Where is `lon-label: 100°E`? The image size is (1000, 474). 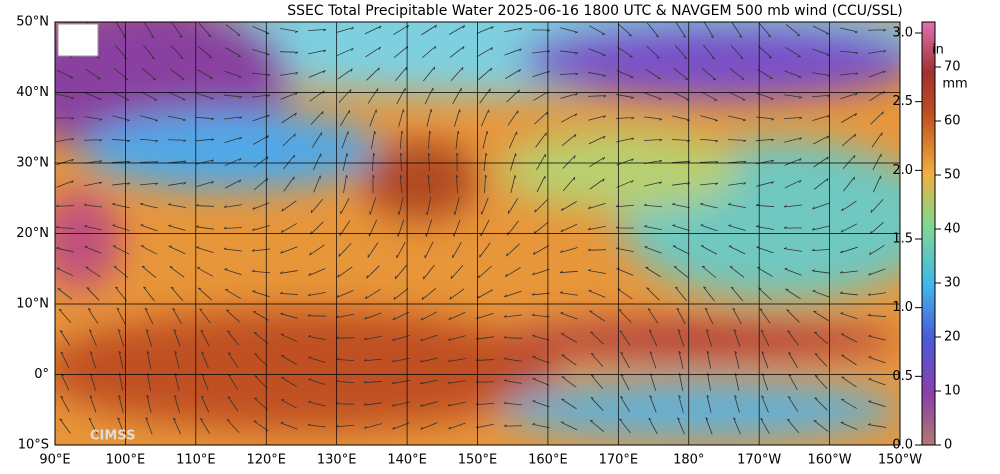 lon-label: 100°E is located at coordinates (126, 460).